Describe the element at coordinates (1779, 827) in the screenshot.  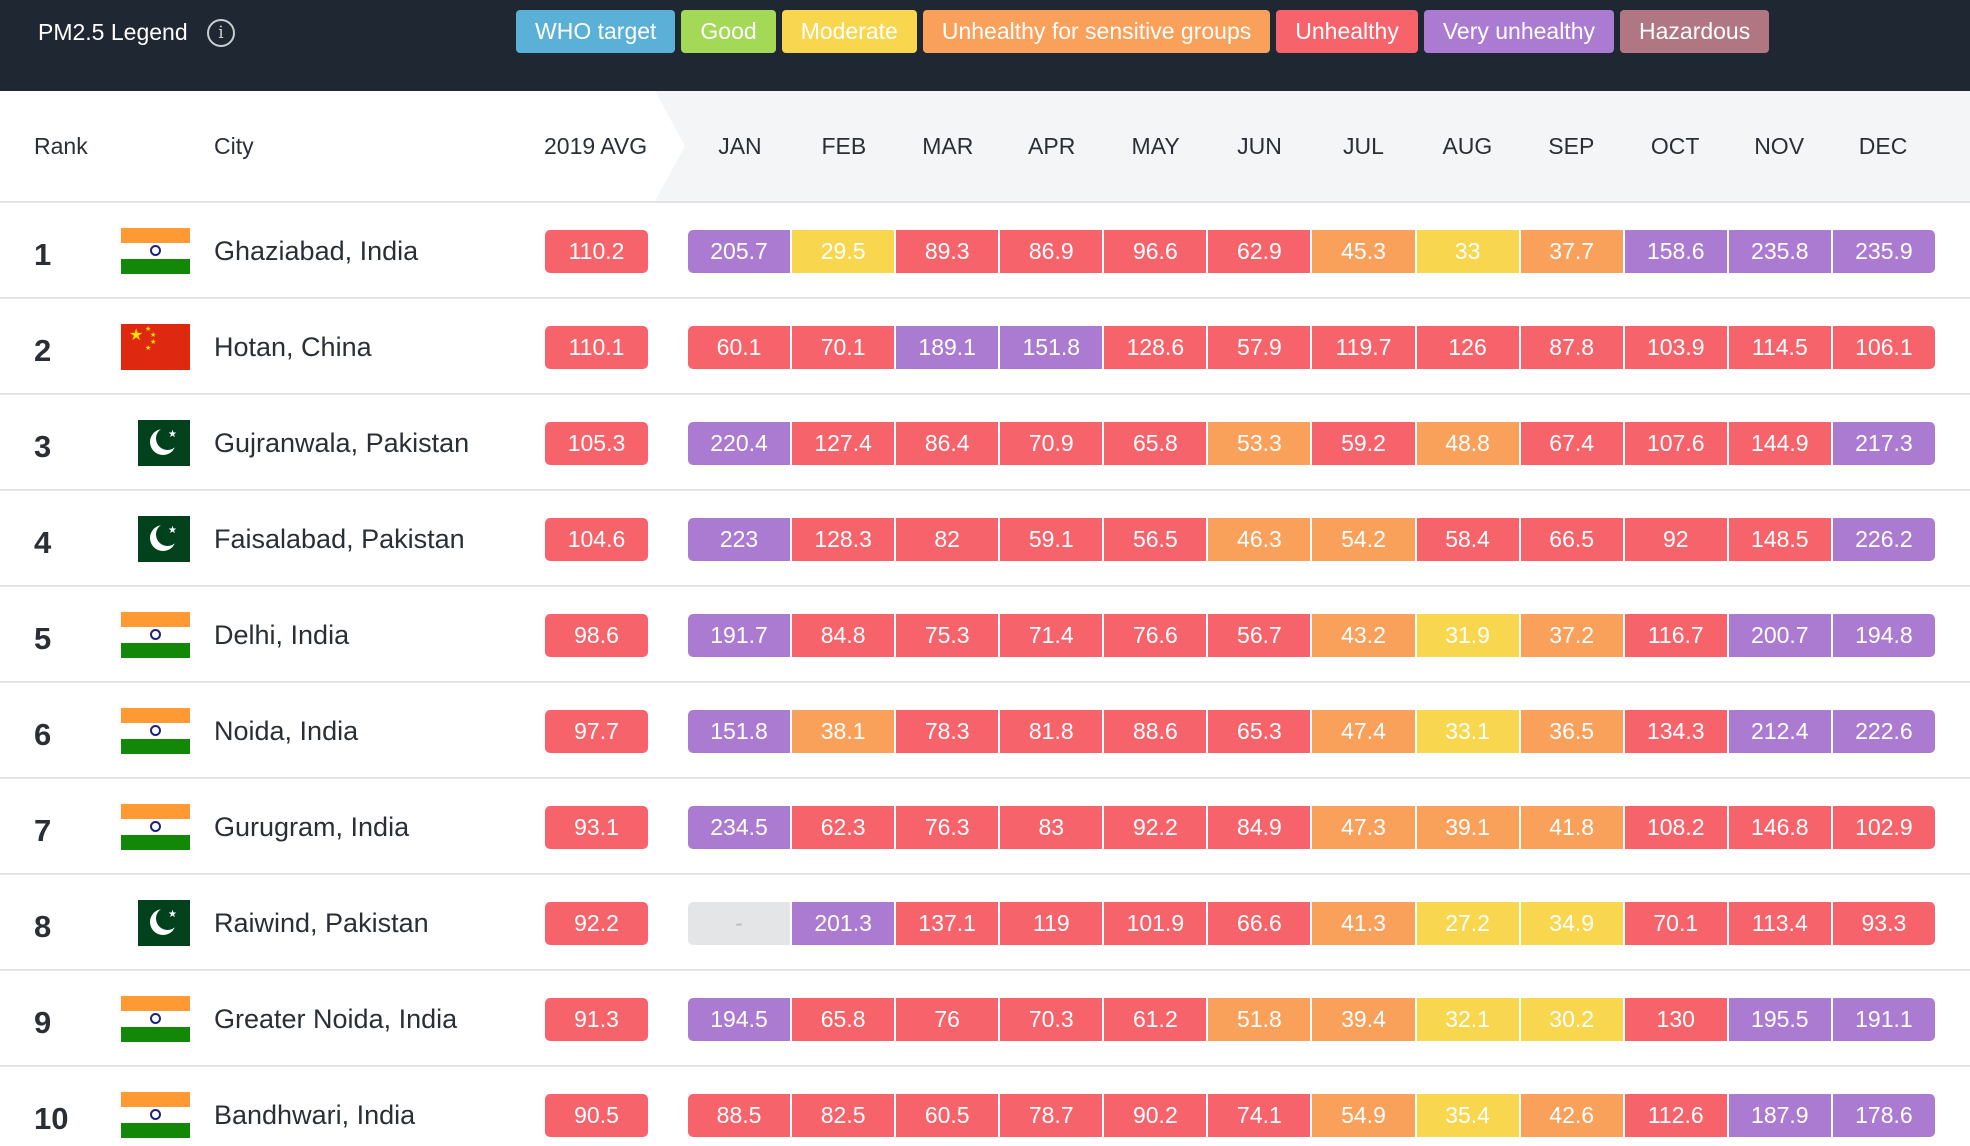
I see `month-value-cell: 146.8` at that location.